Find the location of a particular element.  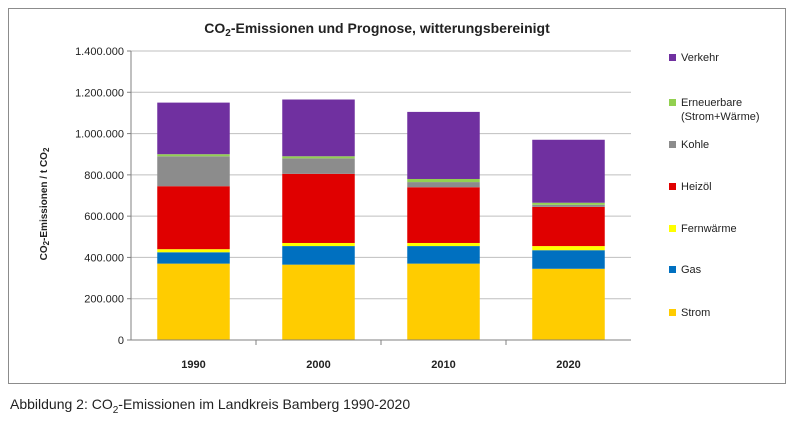

legend-item: Gas is located at coordinates (685, 270).